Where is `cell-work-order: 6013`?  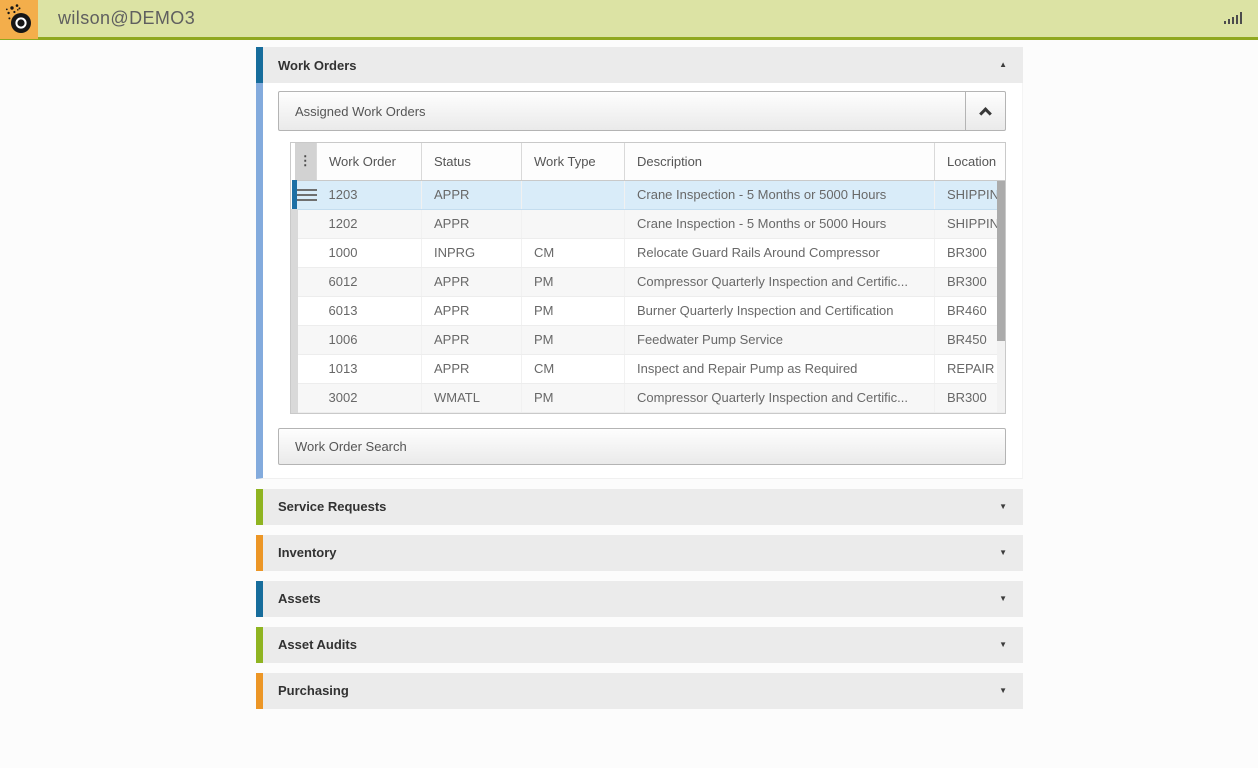
cell-work-order: 6013 is located at coordinates (369, 311).